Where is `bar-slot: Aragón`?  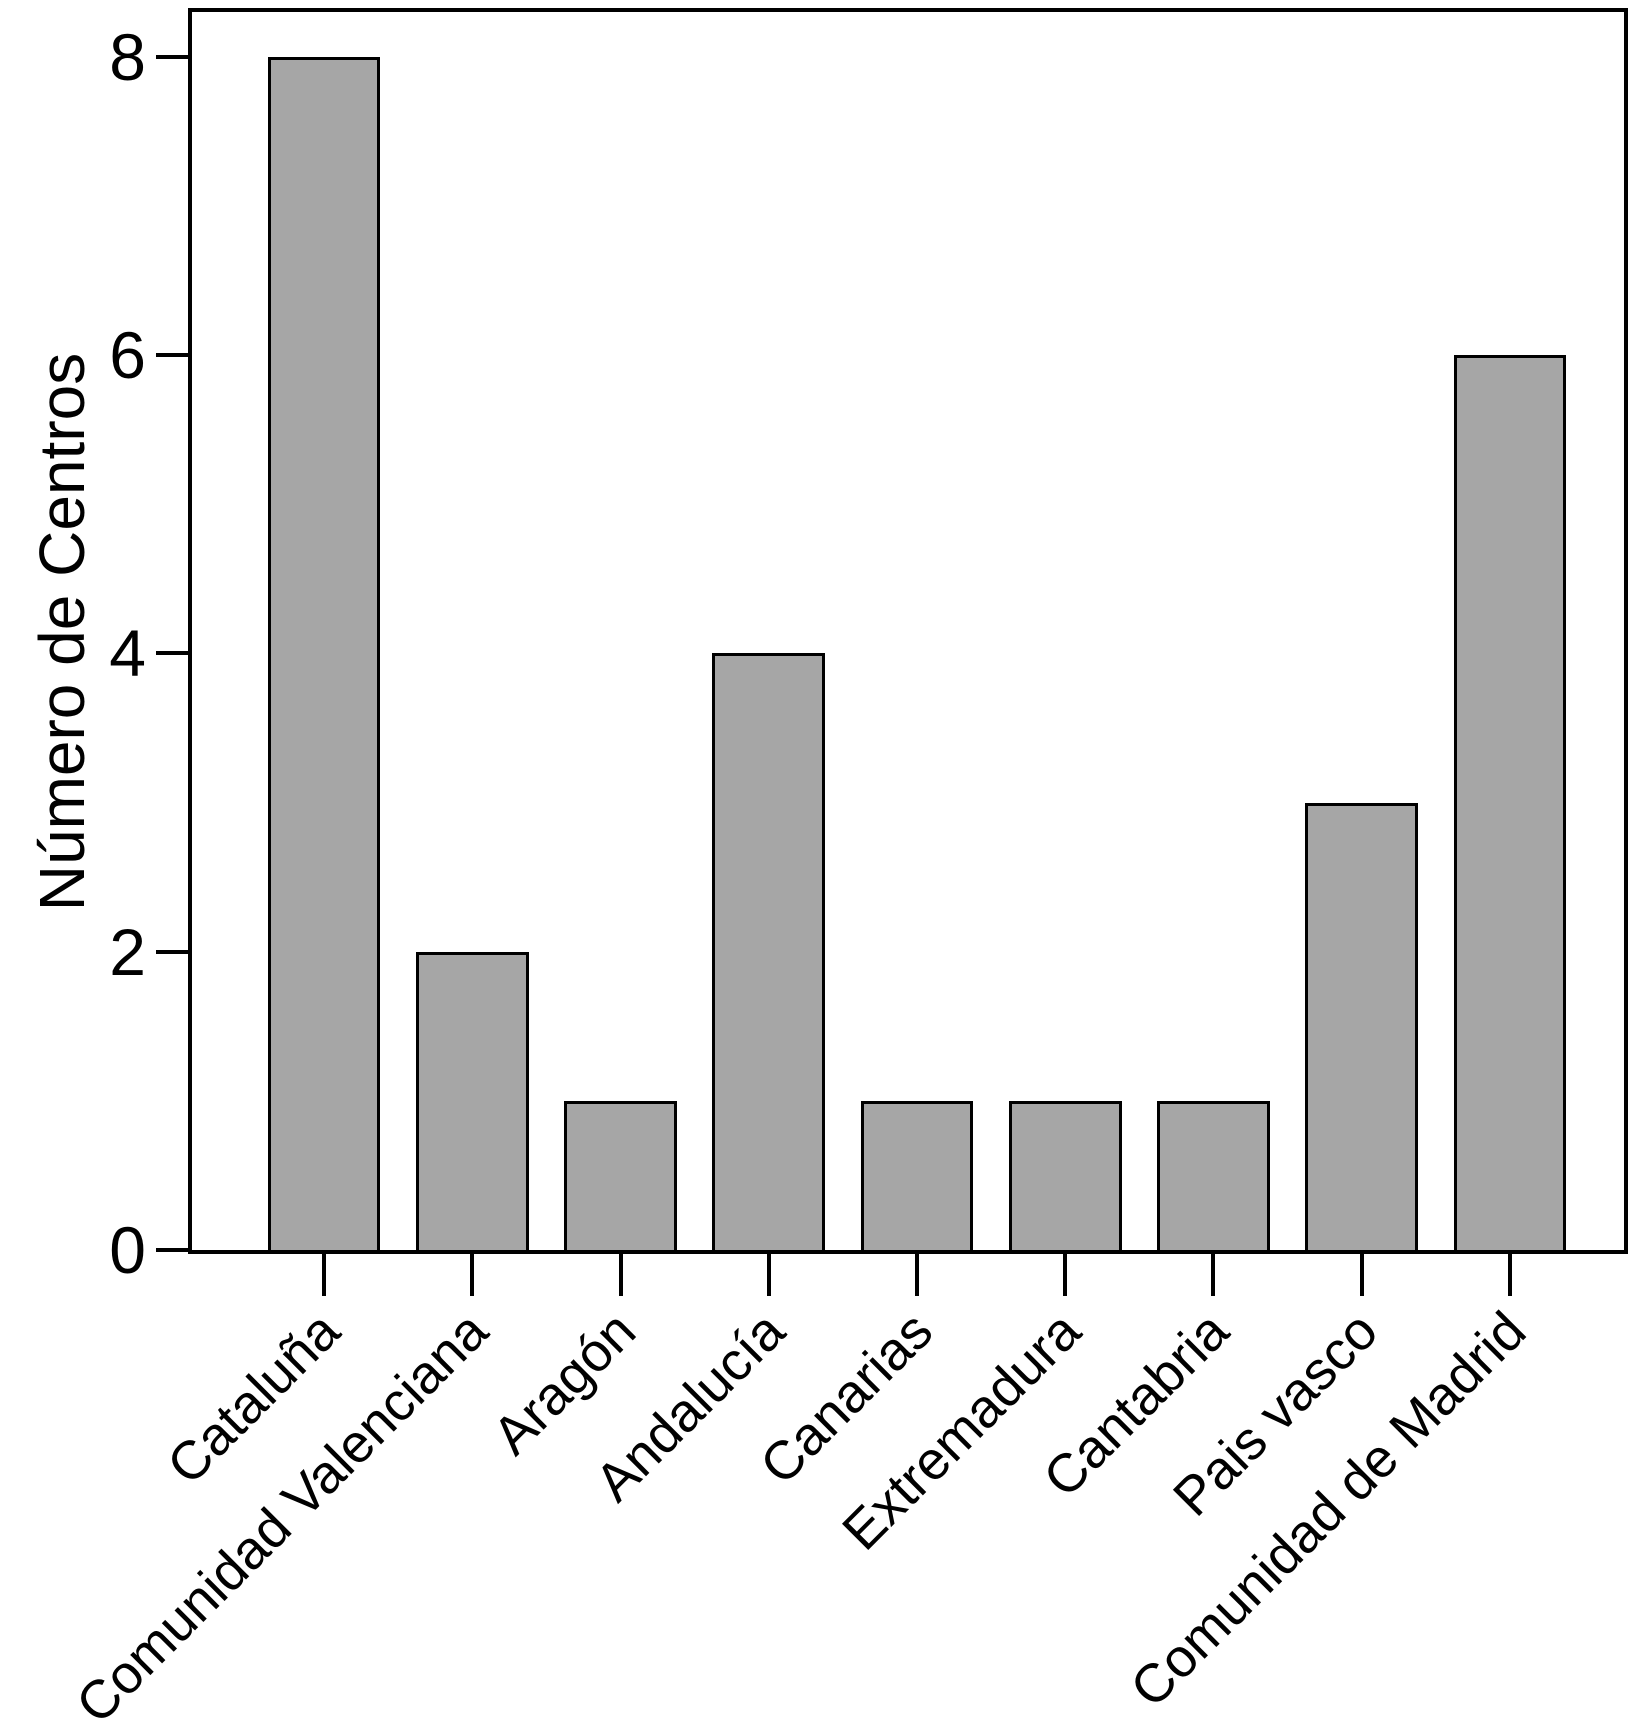 bar-slot: Aragón is located at coordinates (588, 739).